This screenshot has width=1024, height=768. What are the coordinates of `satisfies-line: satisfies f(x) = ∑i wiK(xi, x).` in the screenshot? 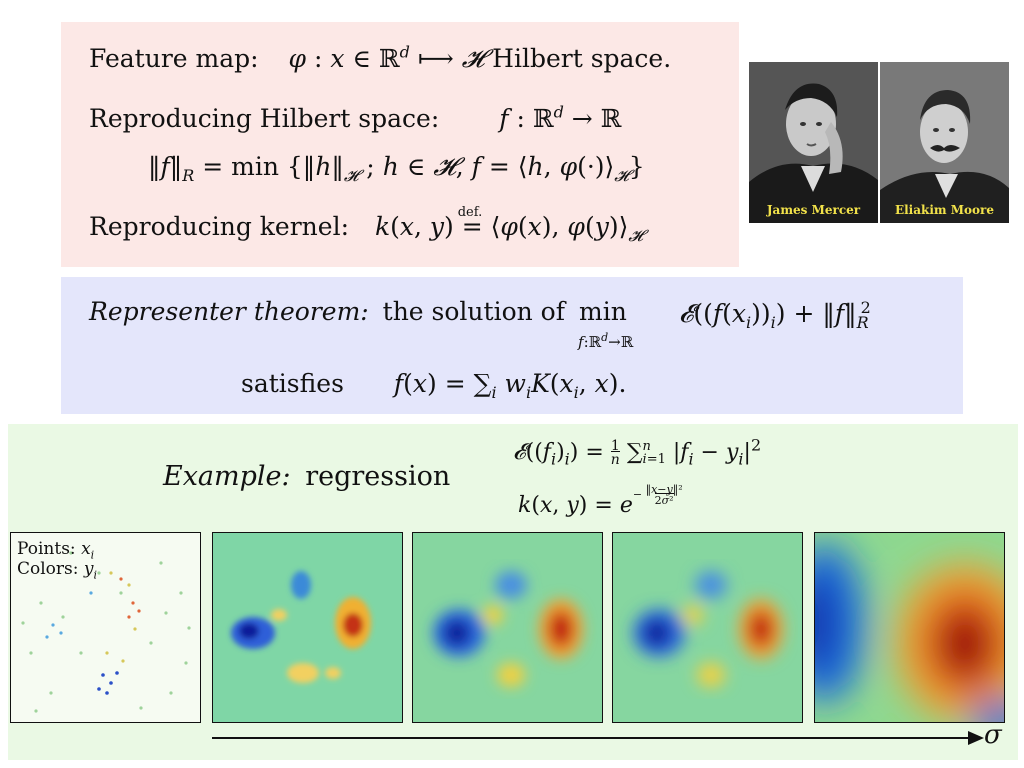 It's located at (434, 385).